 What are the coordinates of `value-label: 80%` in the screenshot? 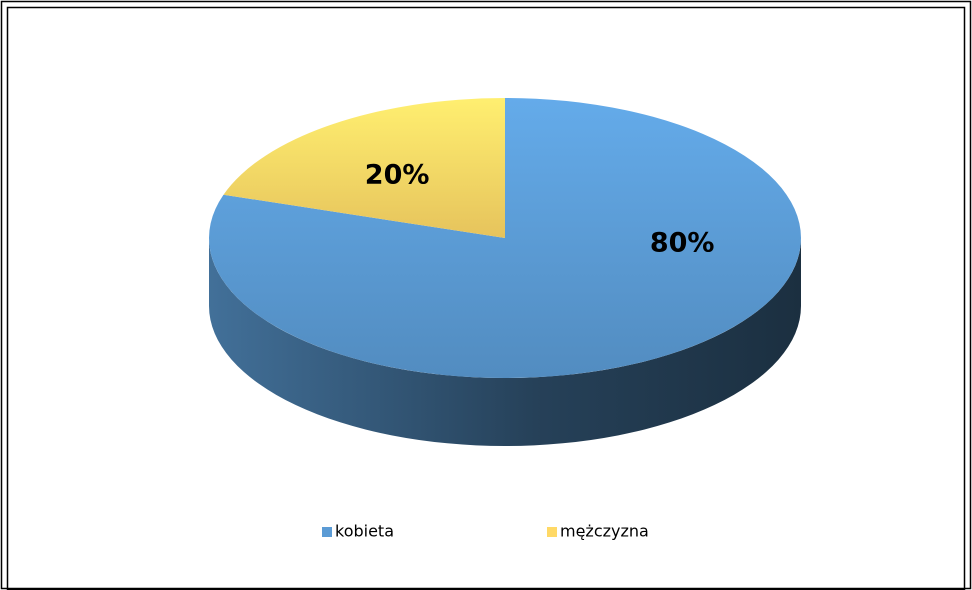 It's located at (682, 242).